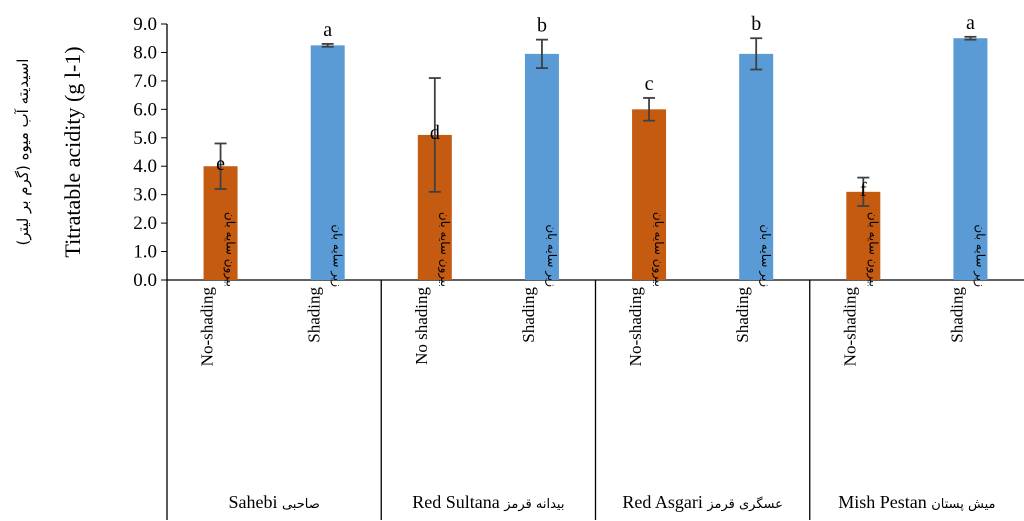 This screenshot has height=521, width=1024. Describe the element at coordinates (145, 109) in the screenshot. I see `y-tick-label: 6.0` at that location.